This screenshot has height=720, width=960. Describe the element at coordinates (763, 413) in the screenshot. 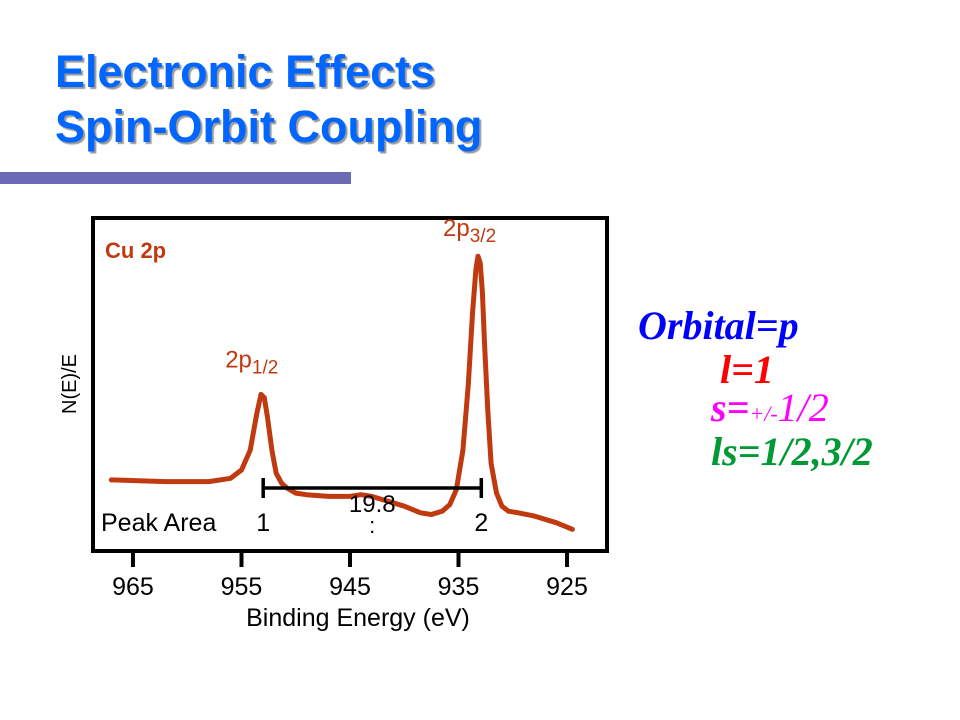

I see `formula-s-plus-minus: +/-` at that location.